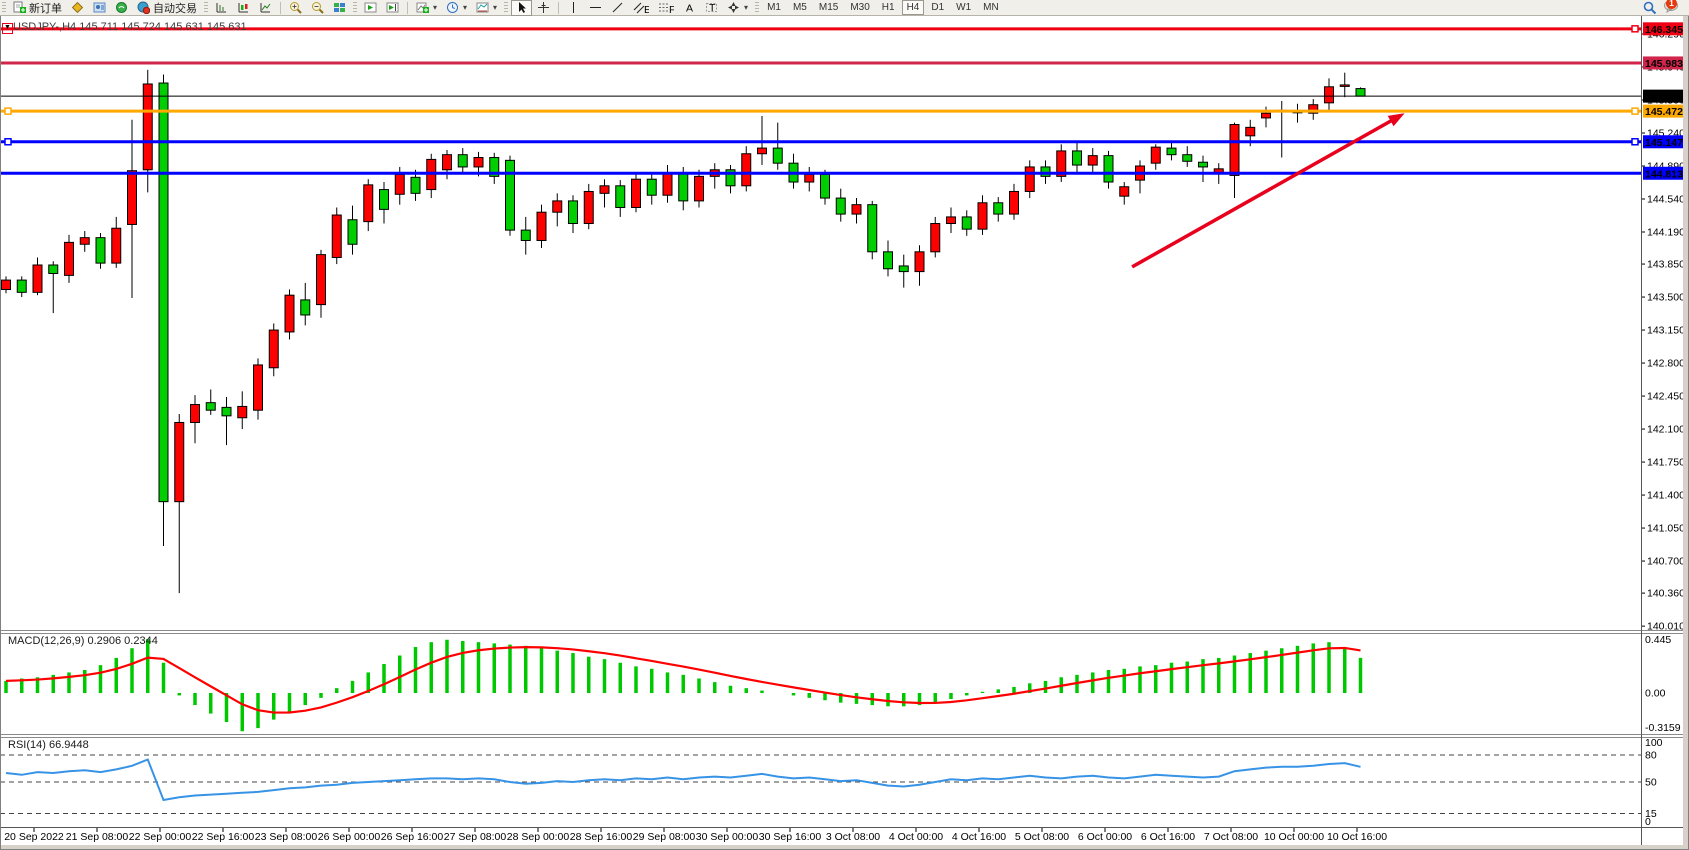 This screenshot has width=1689, height=850. I want to click on price-tick-label: 143.150, so click(1666, 331).